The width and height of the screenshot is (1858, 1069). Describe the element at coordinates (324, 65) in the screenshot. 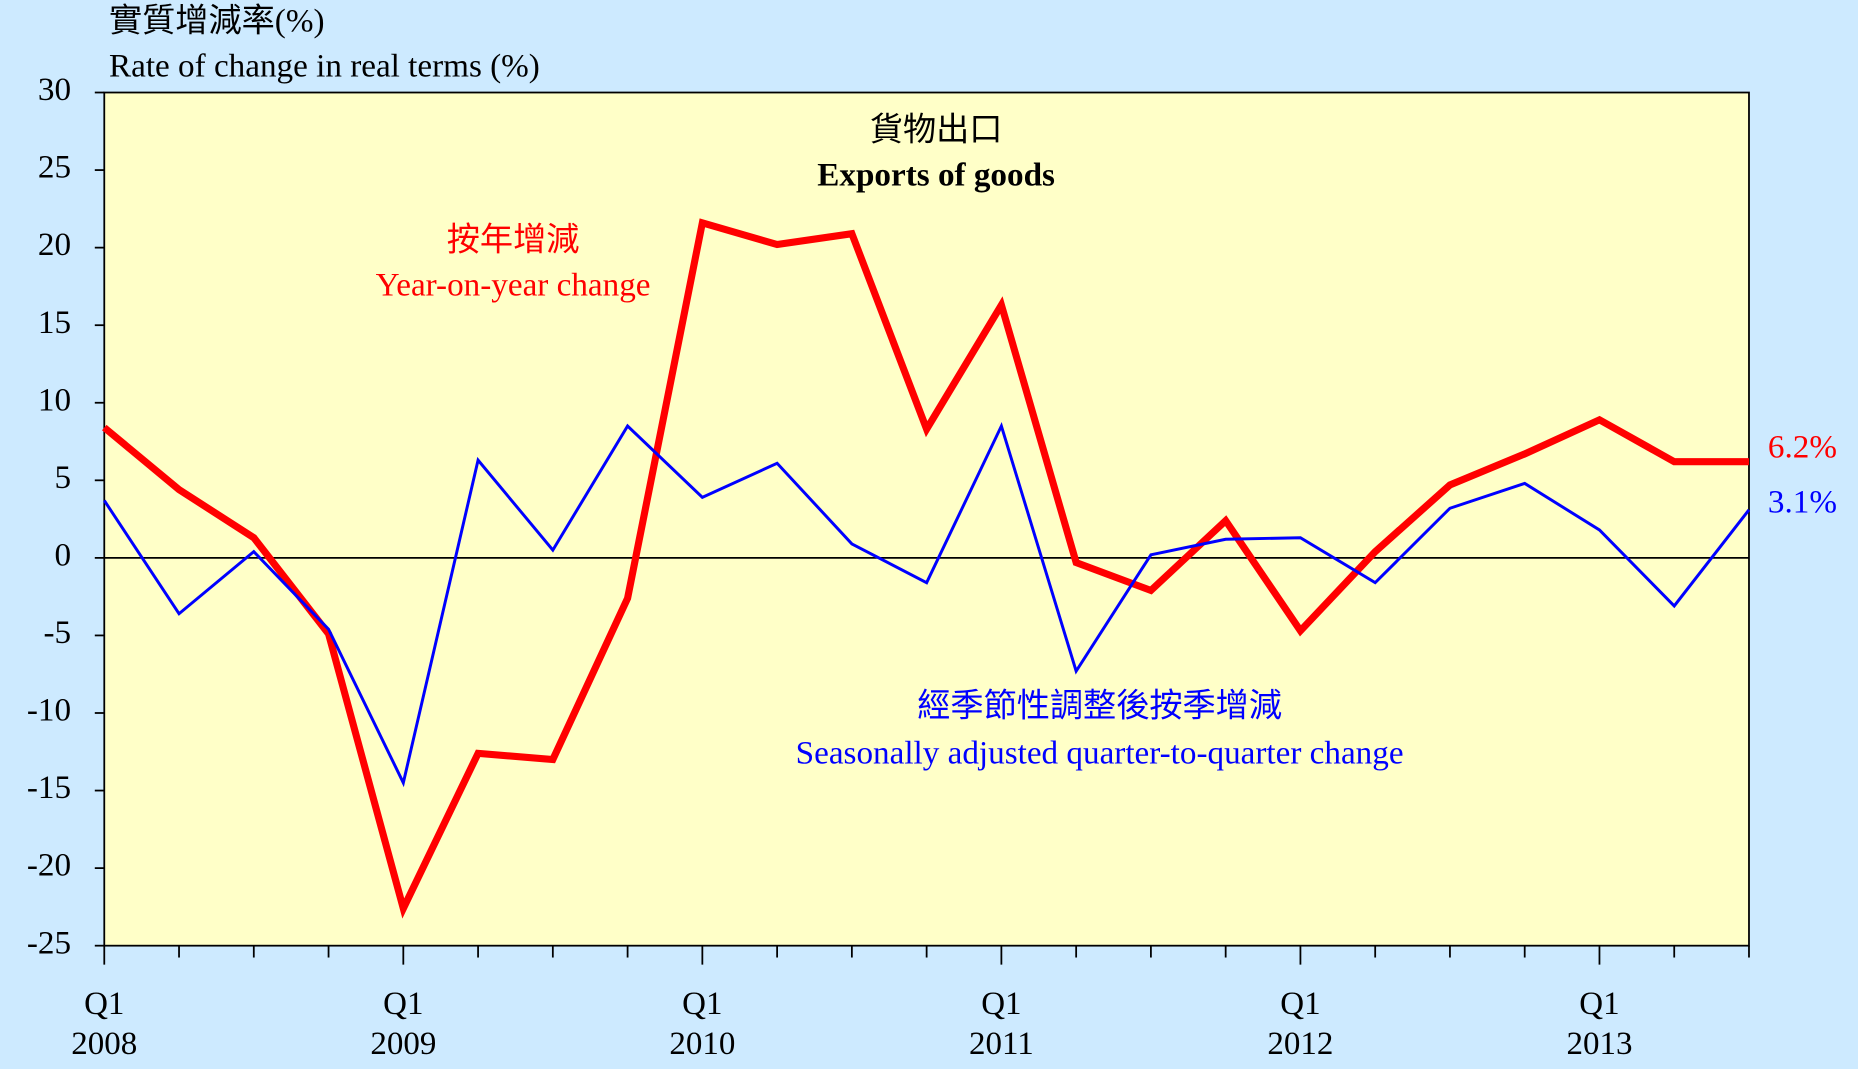

I see `y-axis-label-en: Rate of change in real terms (%)` at that location.